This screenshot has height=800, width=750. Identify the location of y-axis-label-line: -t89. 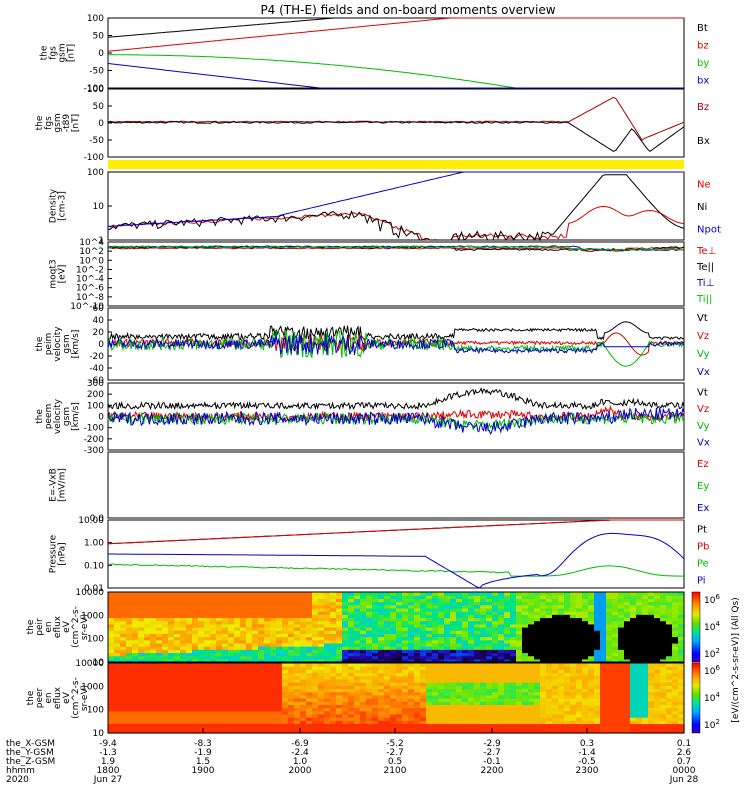
(67, 123).